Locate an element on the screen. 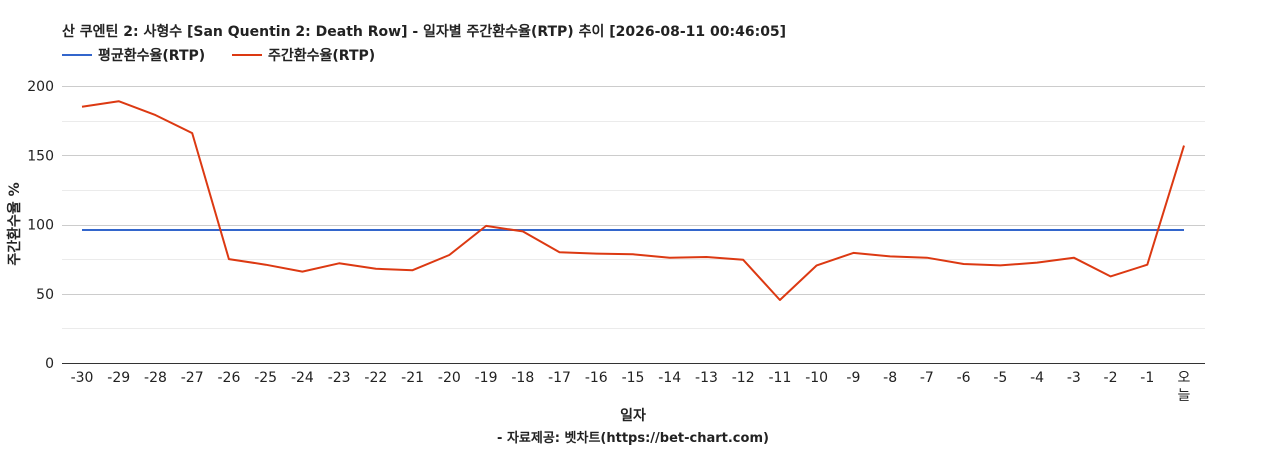 The height and width of the screenshot is (450, 1268). x-tick-label: -15 is located at coordinates (633, 378).